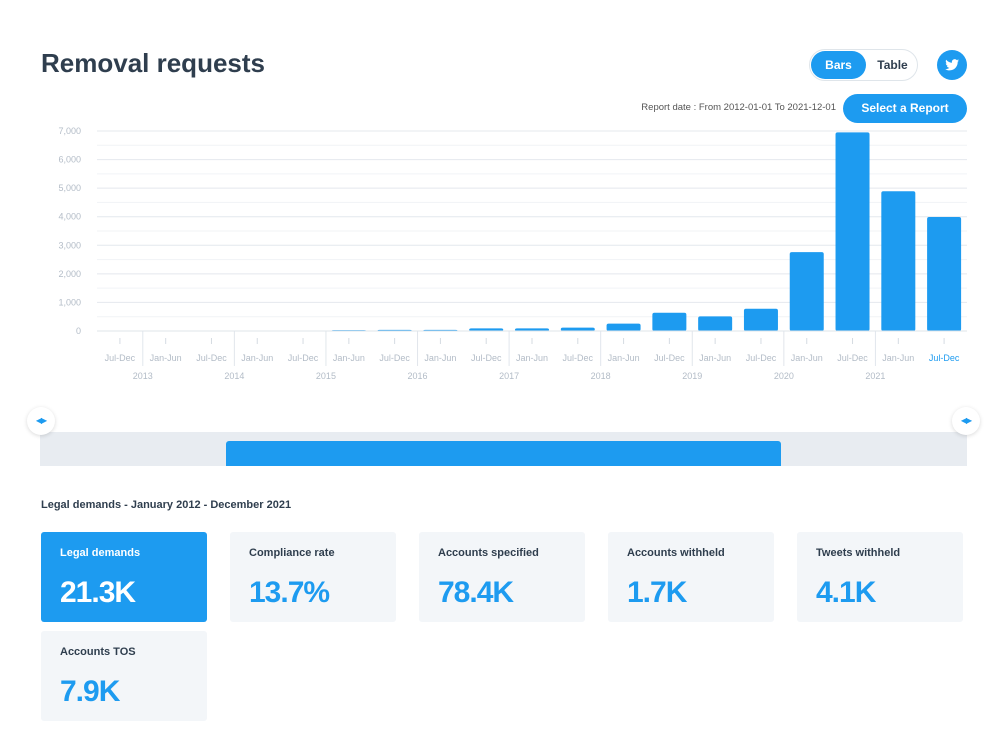 Image resolution: width=1000 pixels, height=732 pixels. What do you see at coordinates (692, 376) in the screenshot?
I see `year-label: 2019` at bounding box center [692, 376].